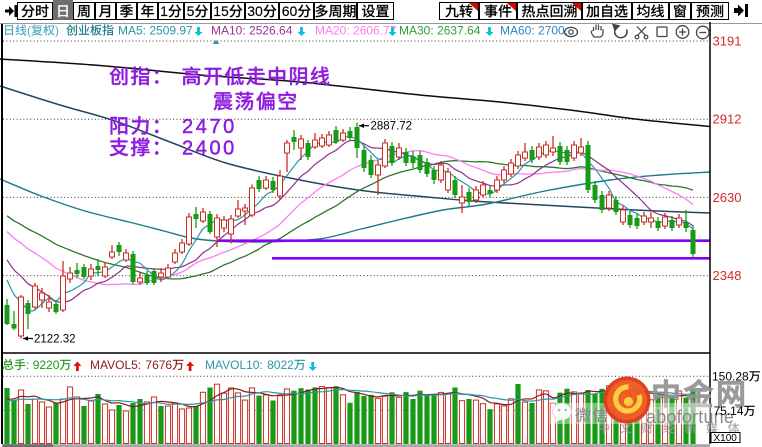  What do you see at coordinates (690, 417) in the screenshot?
I see `svg-text: abofortune` at bounding box center [690, 417].